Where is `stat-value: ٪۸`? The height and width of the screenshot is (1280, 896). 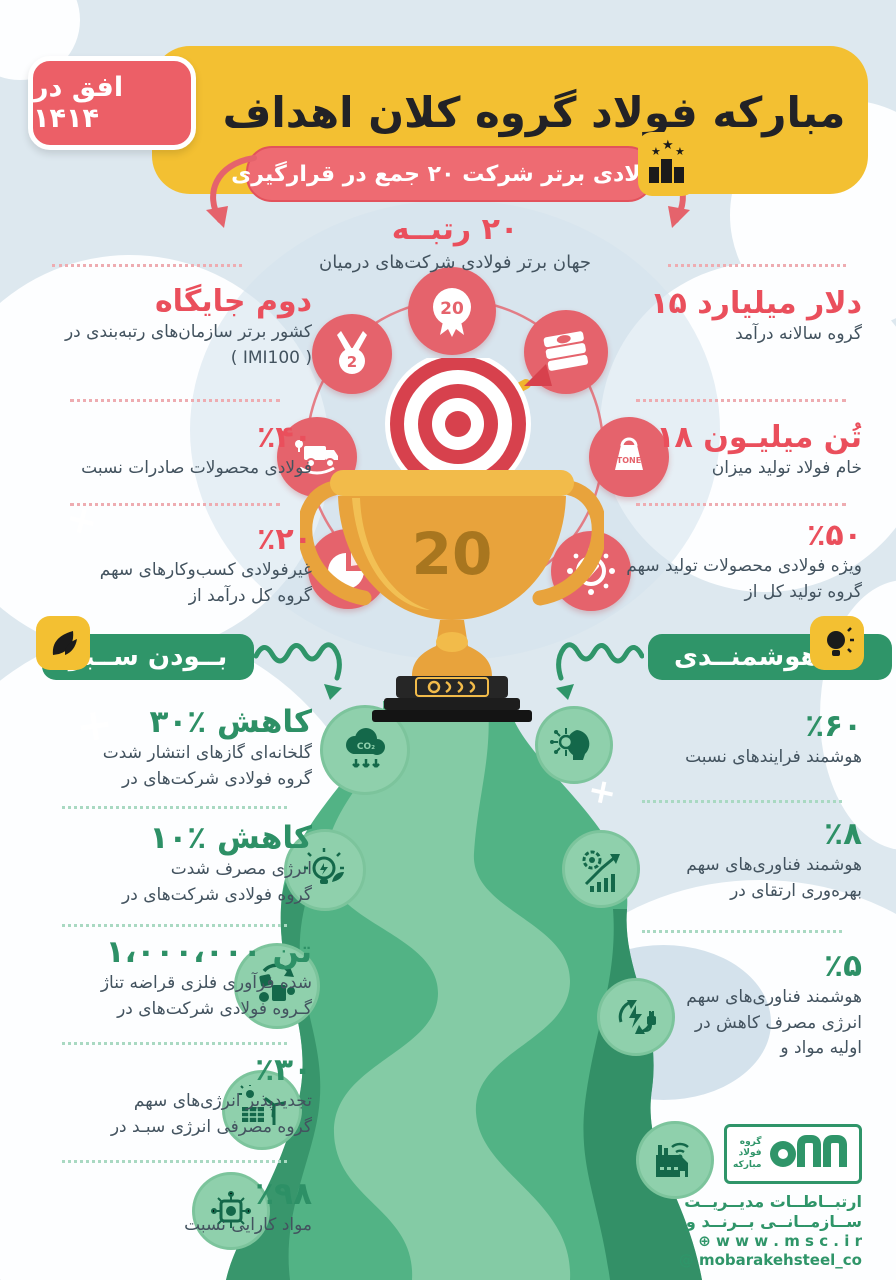
stat-value: ٪۸ is located at coordinates (843, 834).